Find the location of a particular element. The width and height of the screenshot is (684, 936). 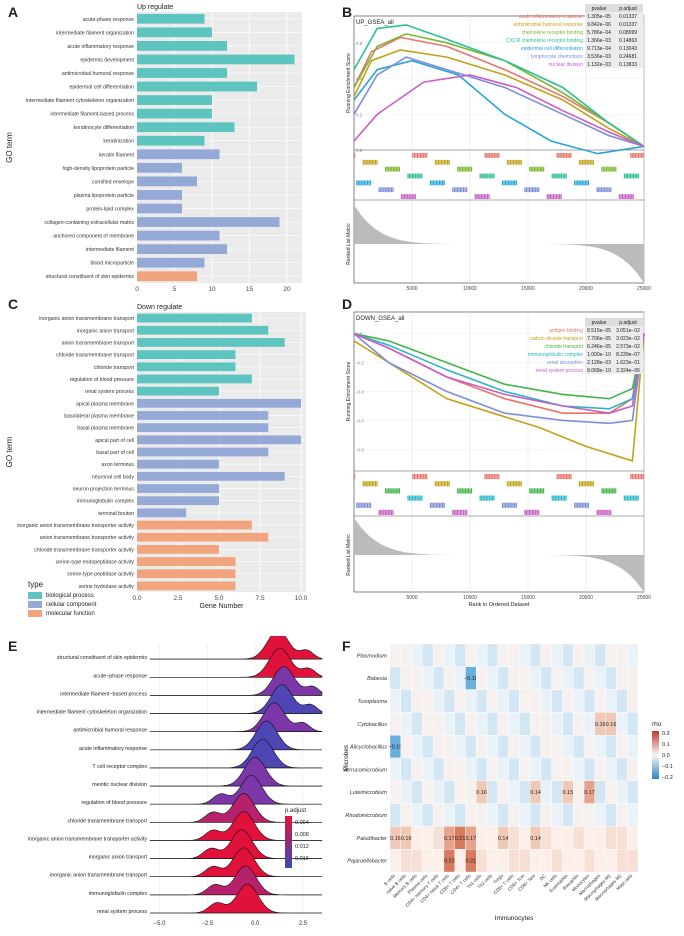

y-tick-label: acute inflammatory response is located at coordinates (100, 47).